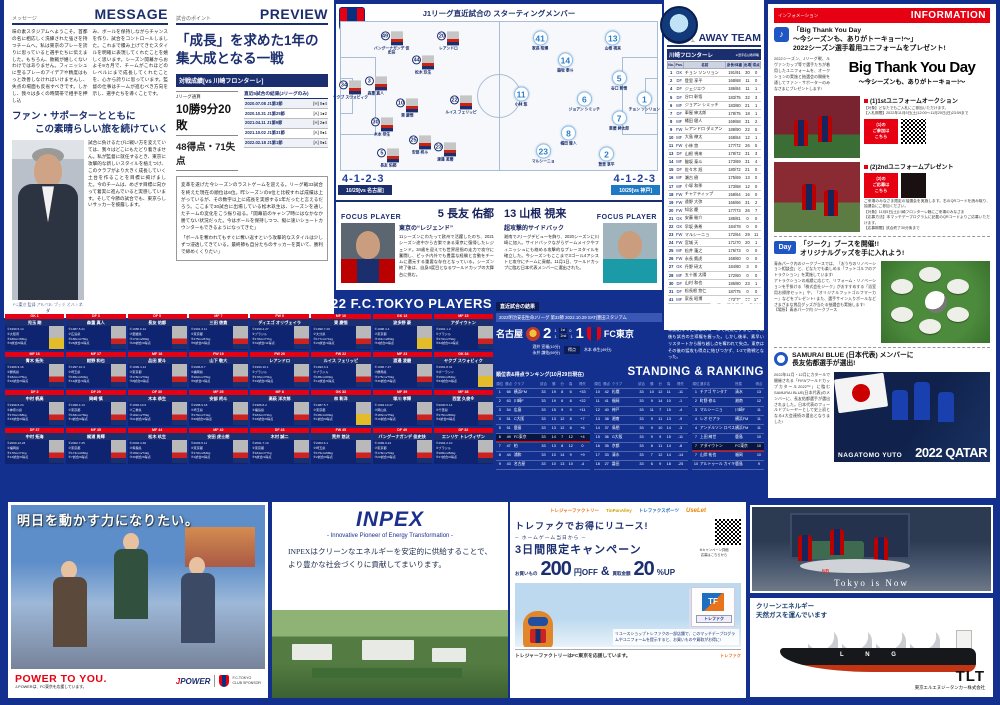 This screenshot has height=705, width=1000. Describe the element at coordinates (873, 655) in the screenshot. I see `lng-lettering: L N G` at that location.